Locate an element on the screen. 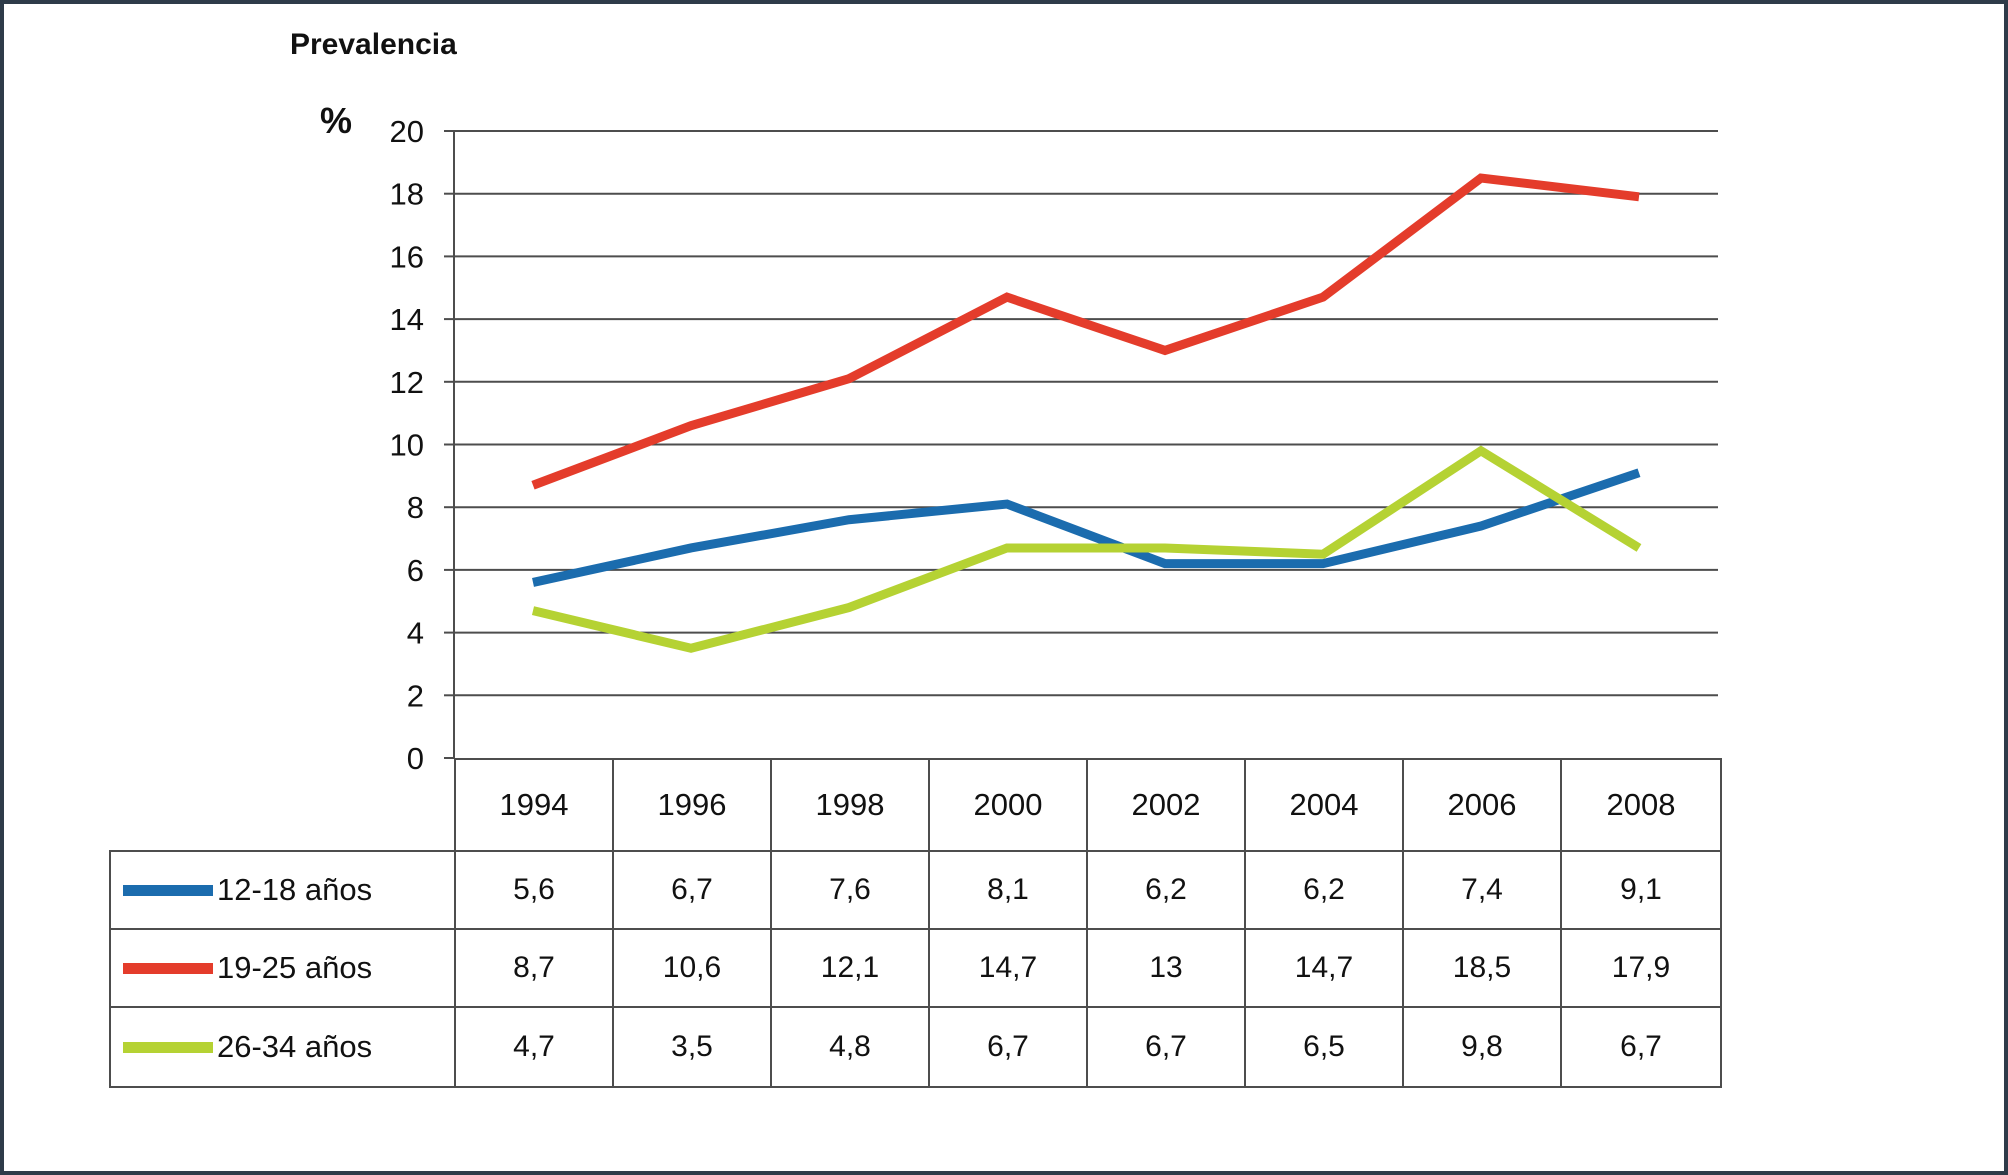 Image resolution: width=2008 pixels, height=1175 pixels. year-cell: 1996 is located at coordinates (693, 805).